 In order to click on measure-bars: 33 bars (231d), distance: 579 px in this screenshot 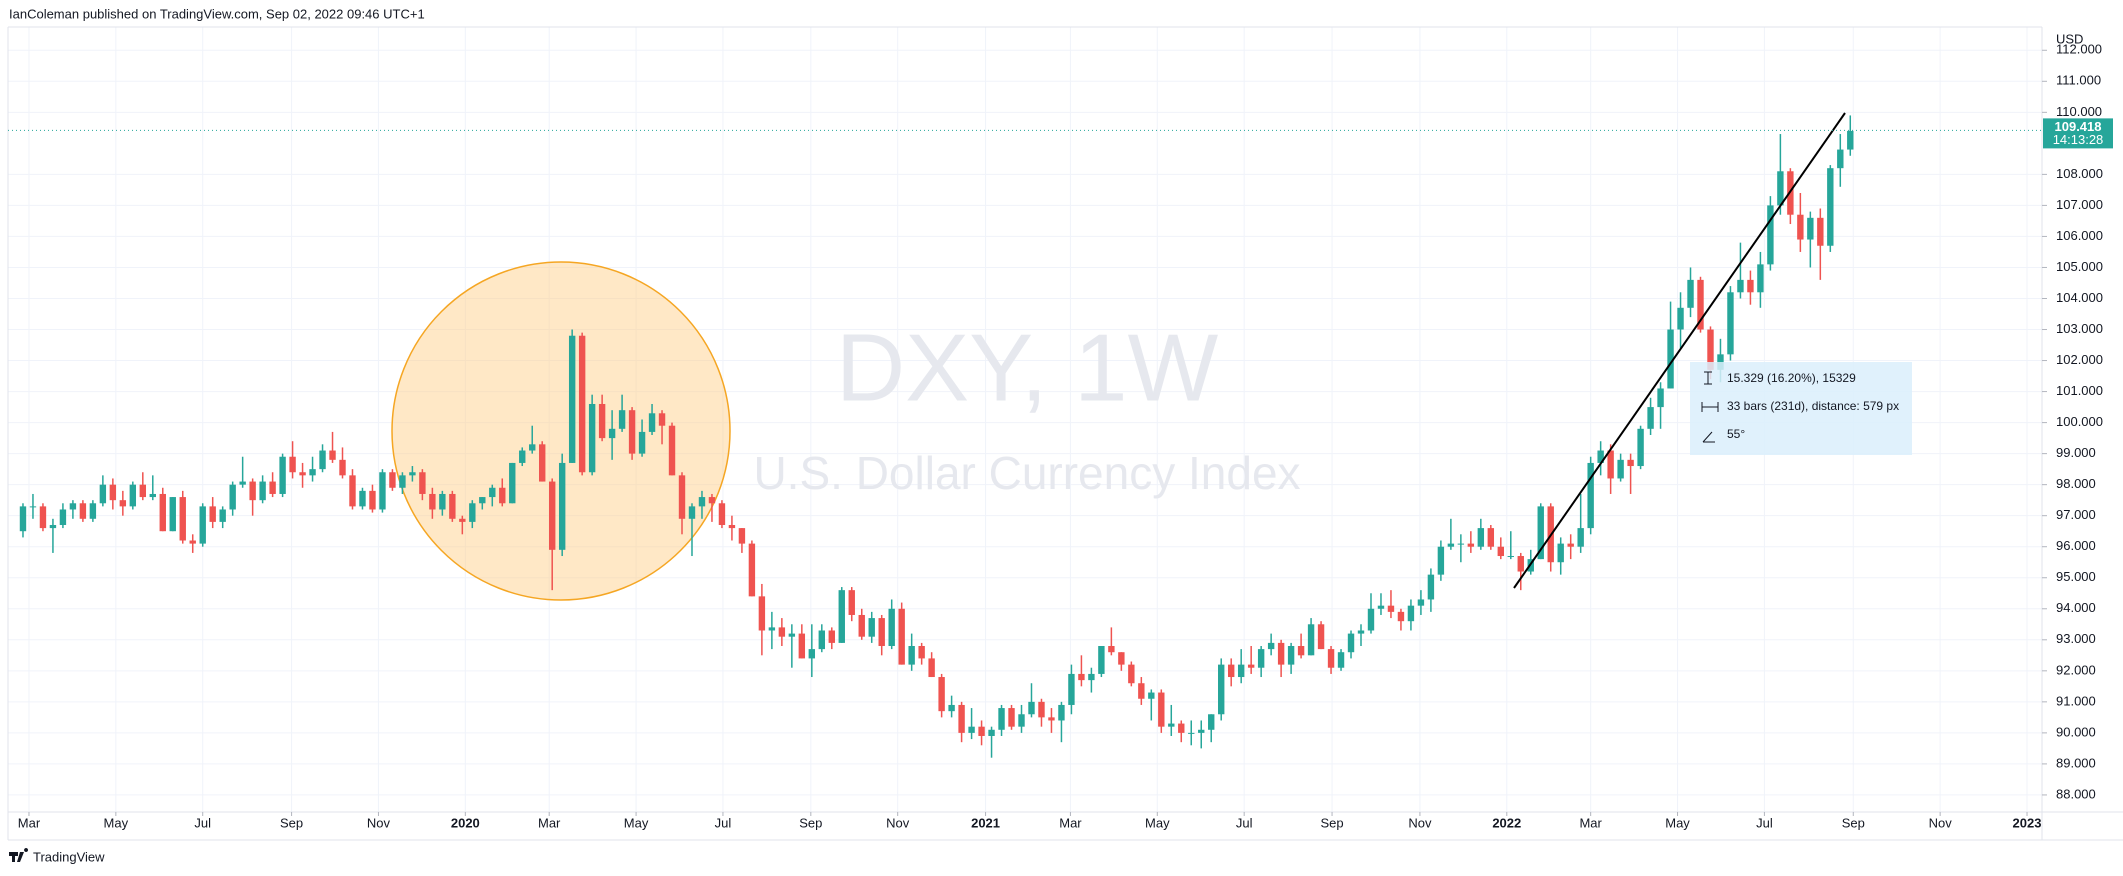, I will do `click(1813, 406)`.